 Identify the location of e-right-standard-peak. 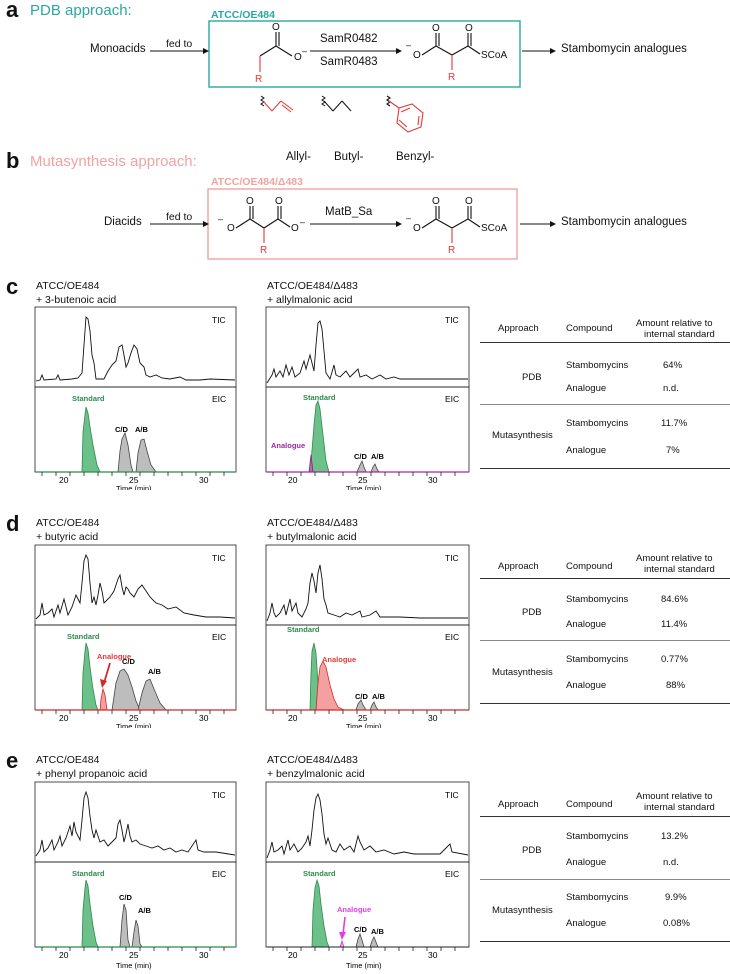
(320, 913).